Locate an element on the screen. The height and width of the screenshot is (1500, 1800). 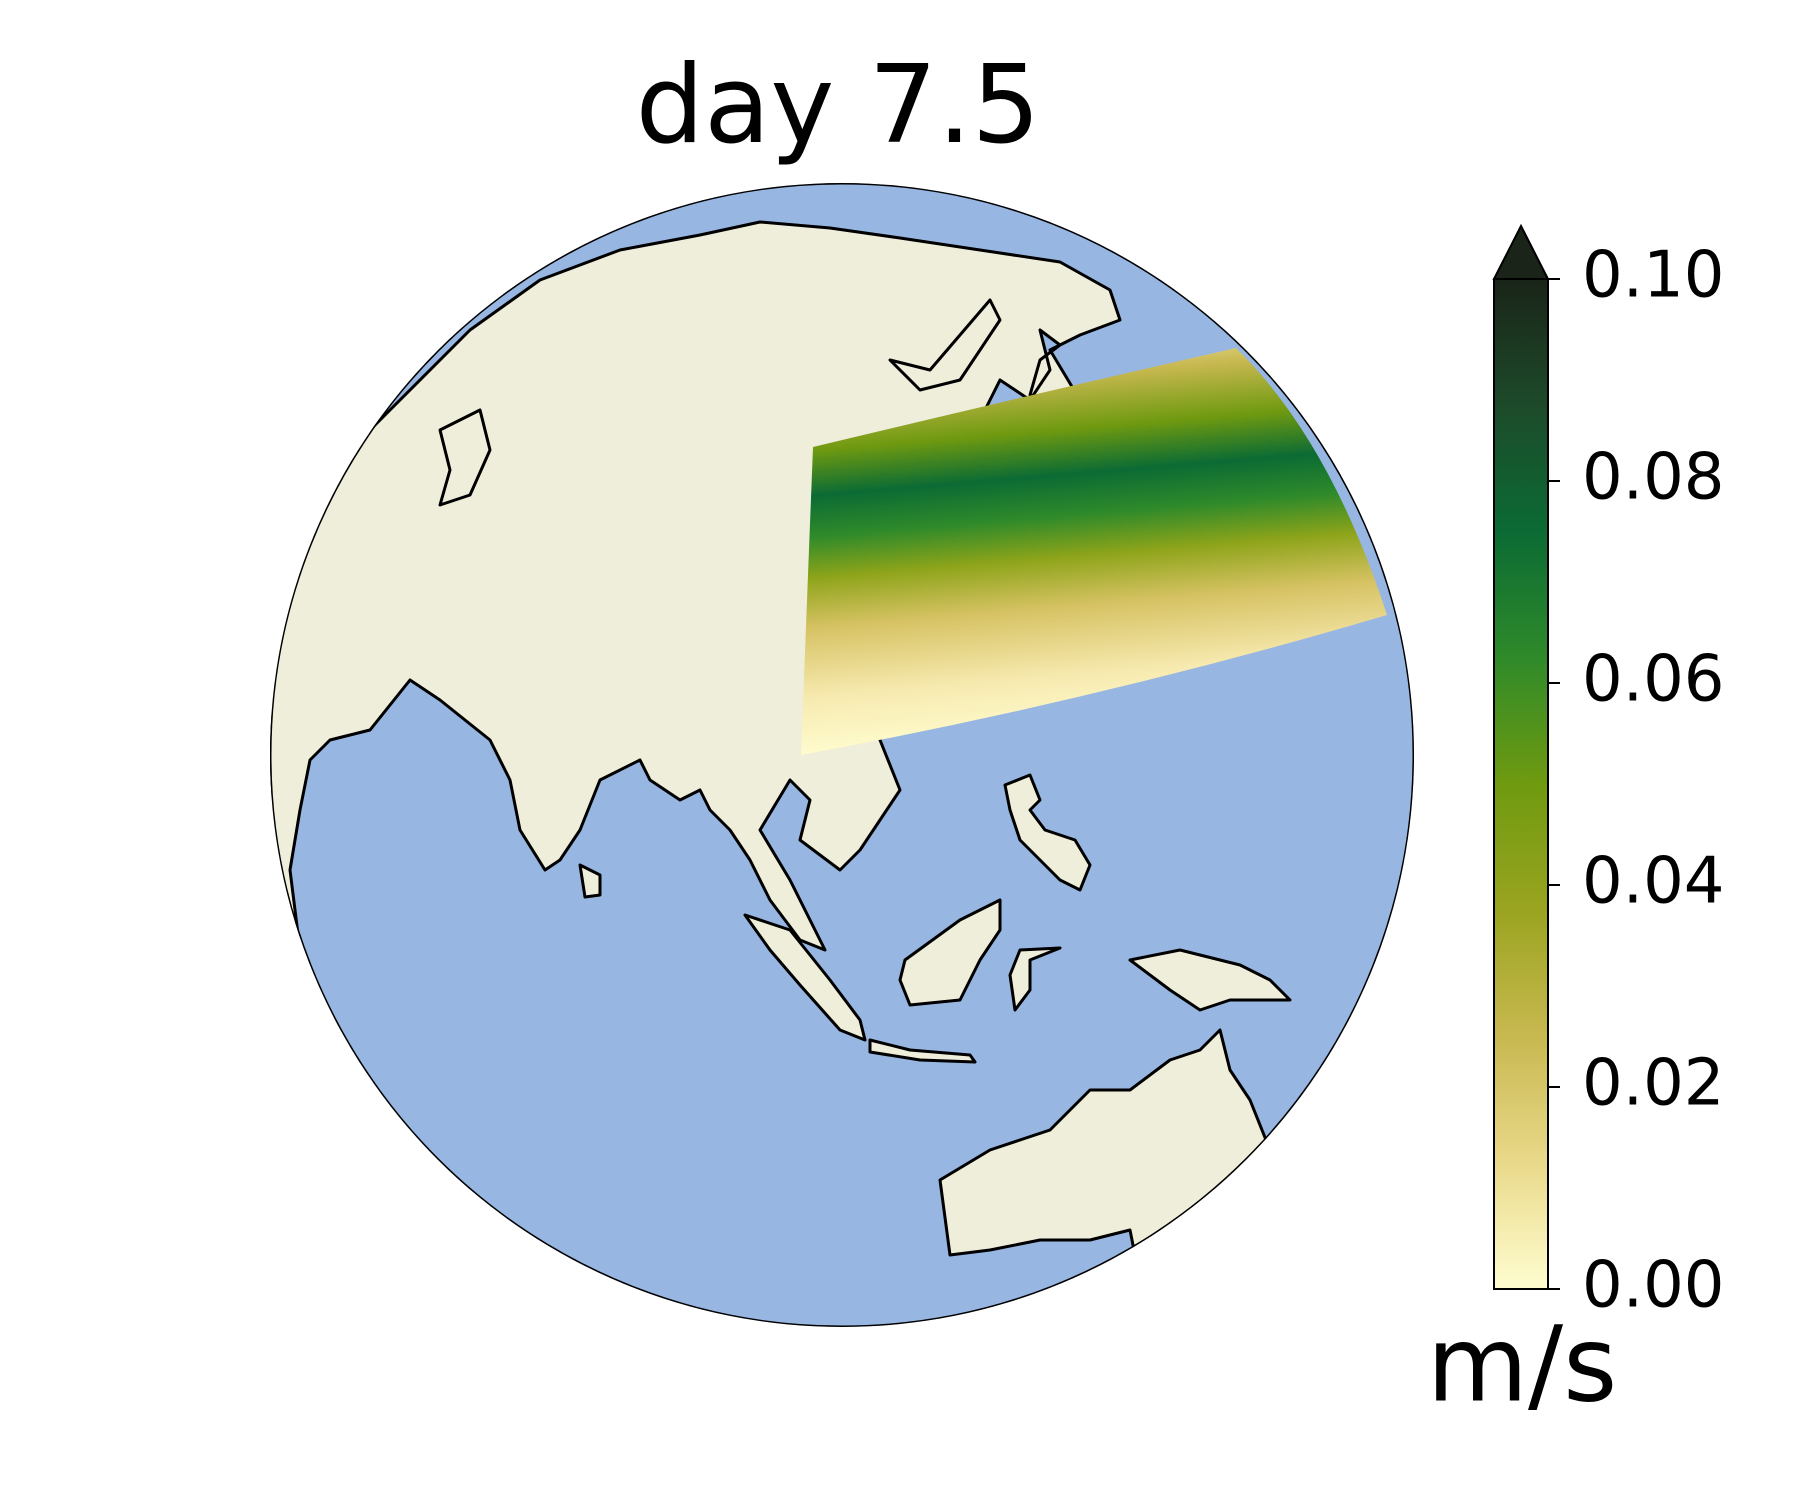
colorbar-outline is located at coordinates (1521, 784).